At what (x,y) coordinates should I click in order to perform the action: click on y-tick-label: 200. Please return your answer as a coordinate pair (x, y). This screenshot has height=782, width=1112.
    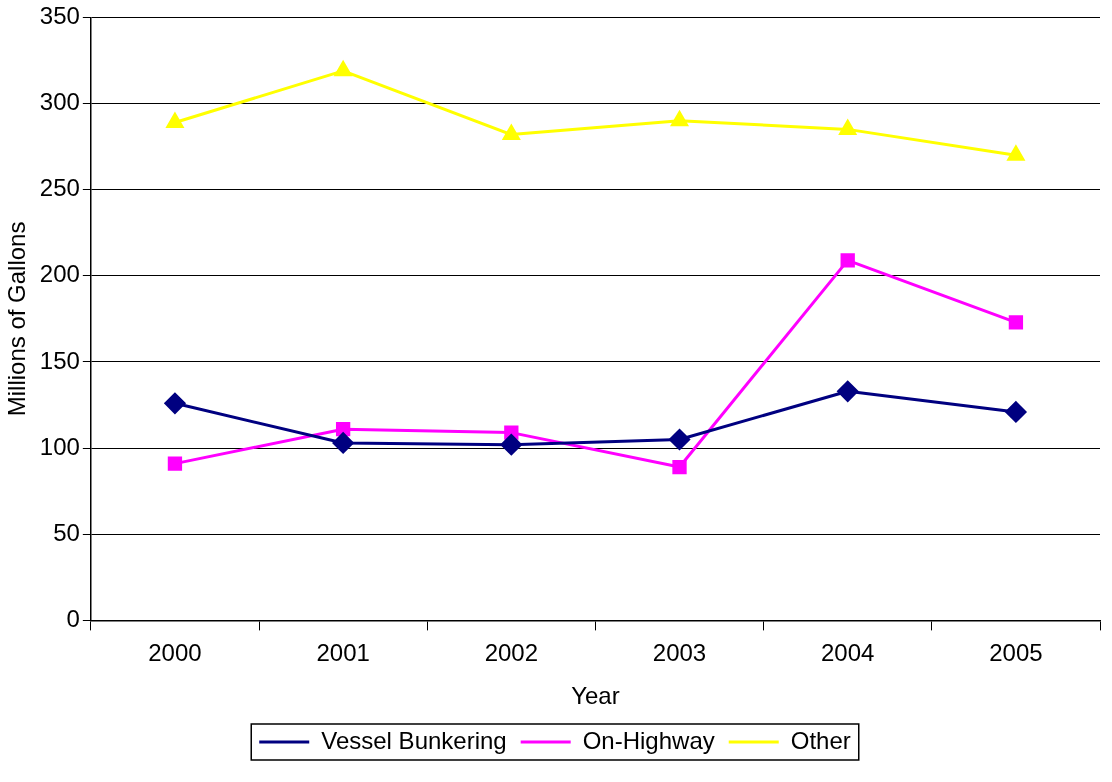
    Looking at the image, I should click on (59, 274).